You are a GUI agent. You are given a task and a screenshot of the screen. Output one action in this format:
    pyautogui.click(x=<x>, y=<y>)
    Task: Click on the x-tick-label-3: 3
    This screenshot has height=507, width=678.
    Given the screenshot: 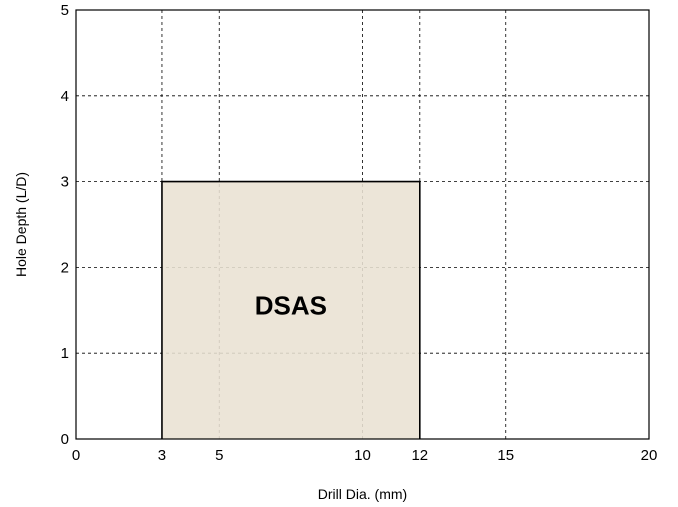 What is the action you would take?
    pyautogui.click(x=162, y=455)
    